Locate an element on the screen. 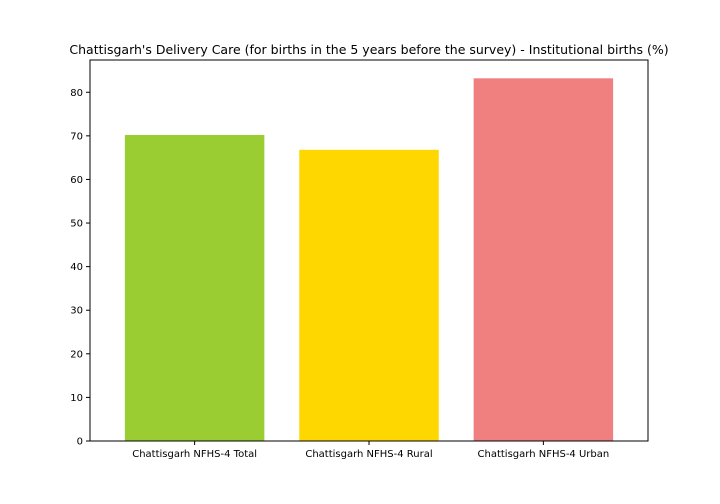  y-tick-label: 60 is located at coordinates (76, 180).